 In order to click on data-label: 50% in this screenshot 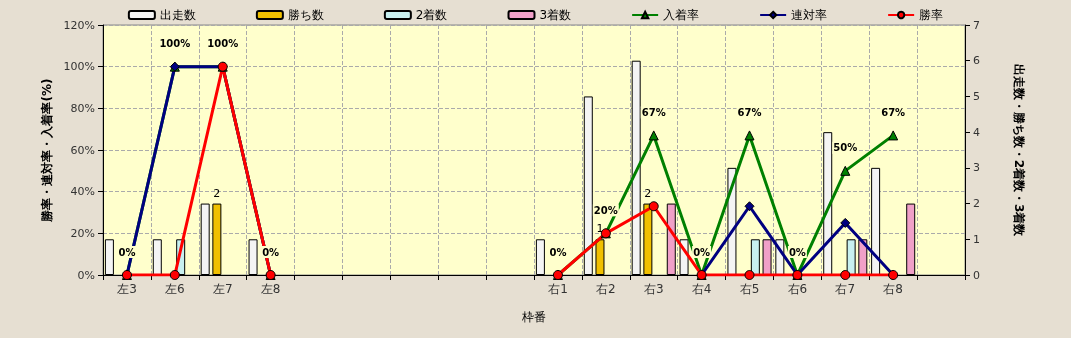, I will do `click(845, 148)`.